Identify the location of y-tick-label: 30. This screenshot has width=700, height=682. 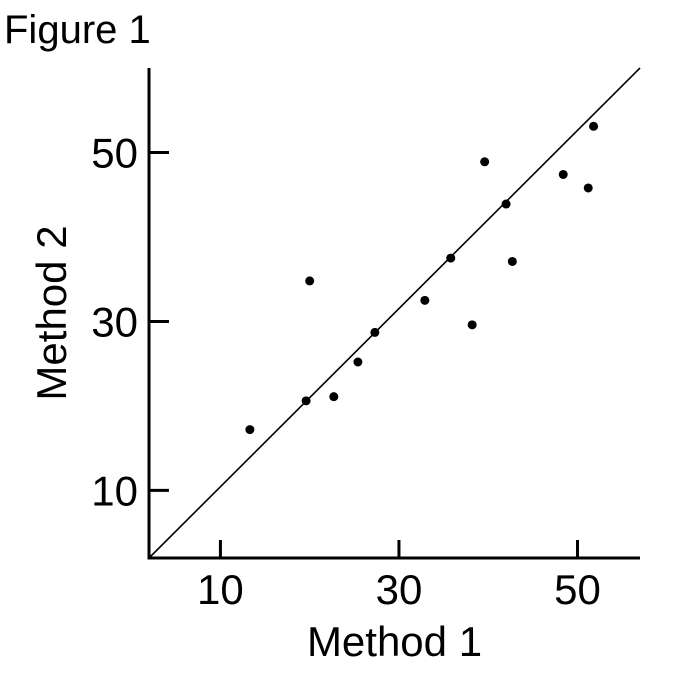
(114, 321).